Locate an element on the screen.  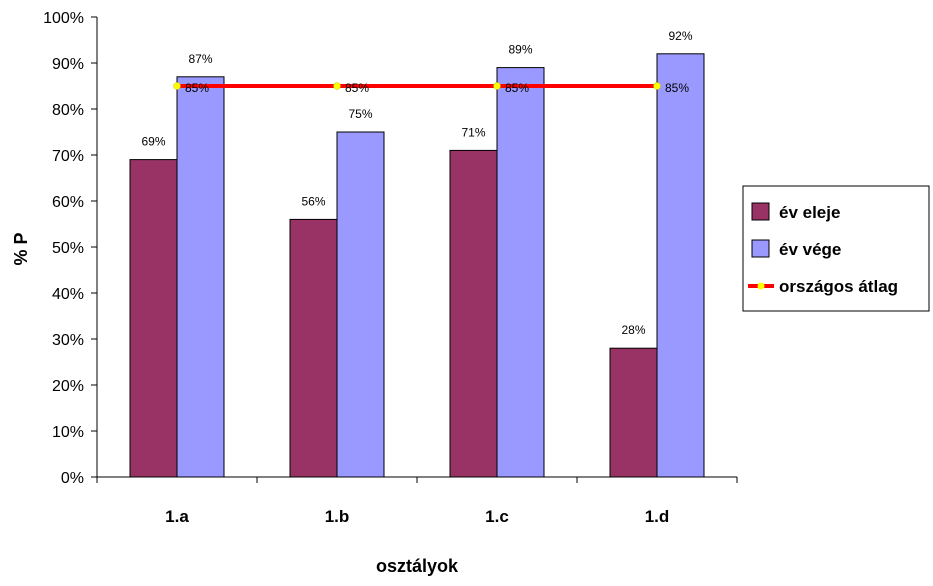
x-tick-label: 1.b is located at coordinates (337, 516).